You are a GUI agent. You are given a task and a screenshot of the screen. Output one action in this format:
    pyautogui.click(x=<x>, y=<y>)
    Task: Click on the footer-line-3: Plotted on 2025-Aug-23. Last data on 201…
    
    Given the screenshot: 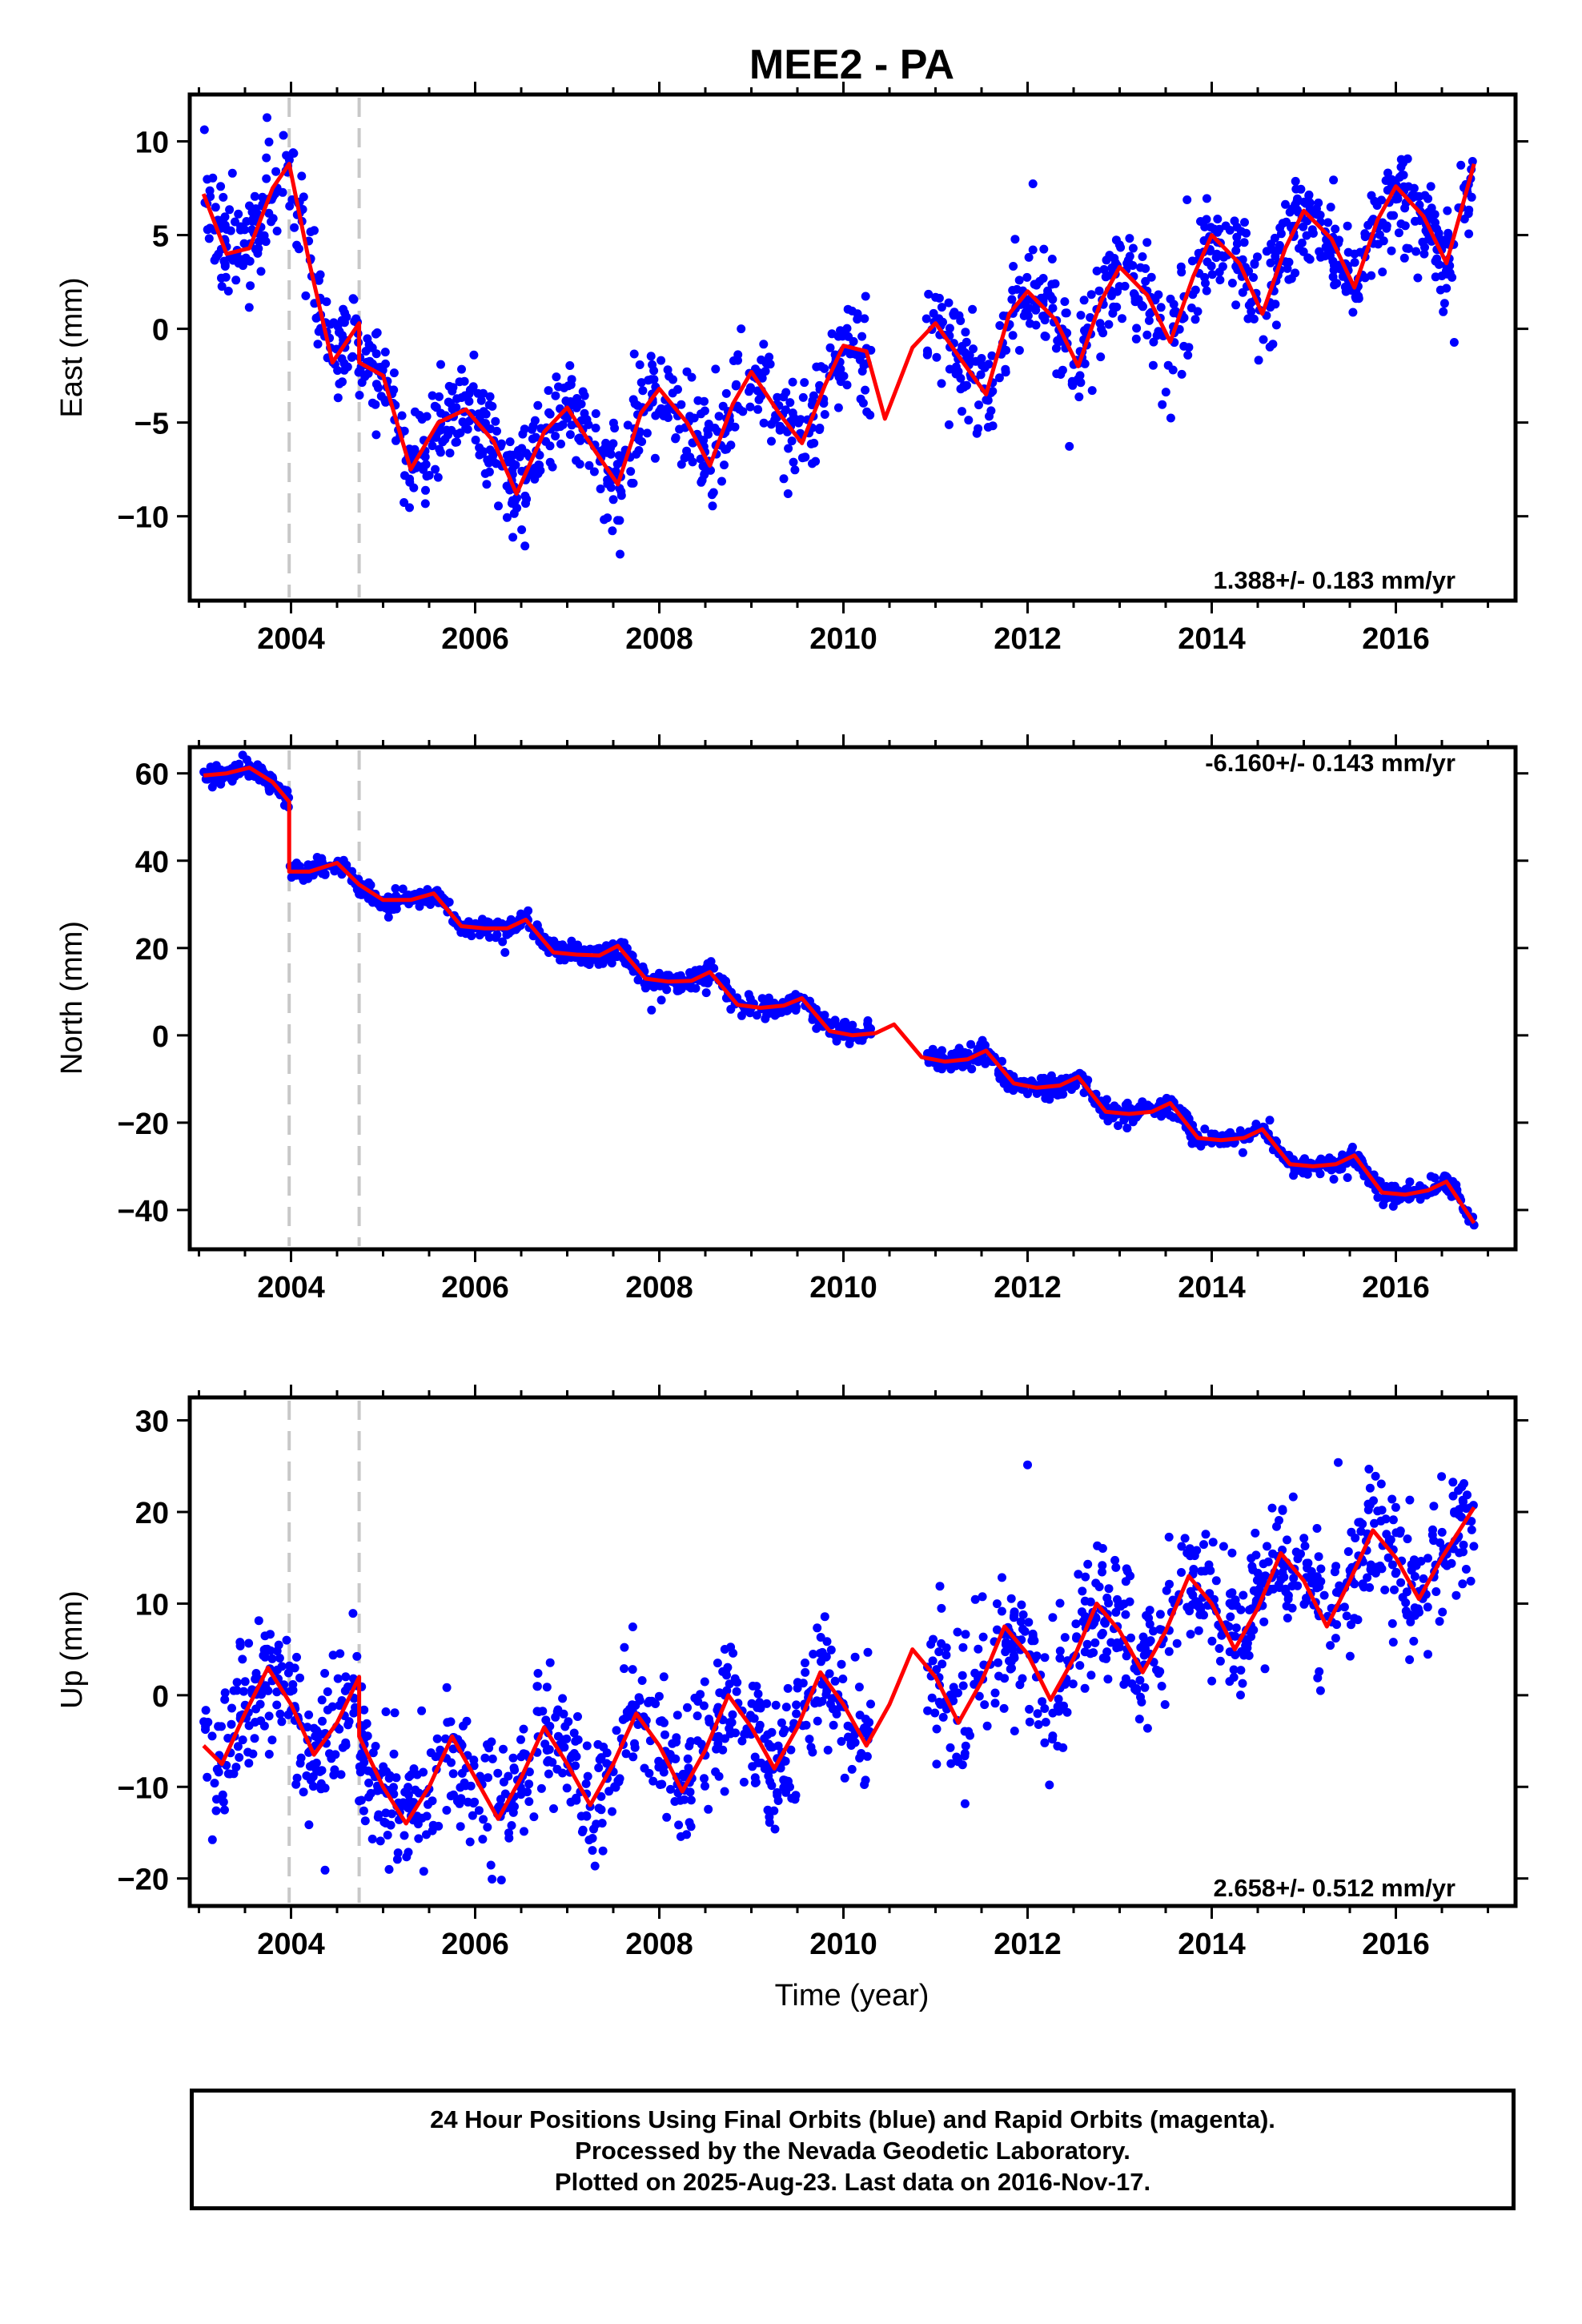 What is the action you would take?
    pyautogui.click(x=852, y=2182)
    